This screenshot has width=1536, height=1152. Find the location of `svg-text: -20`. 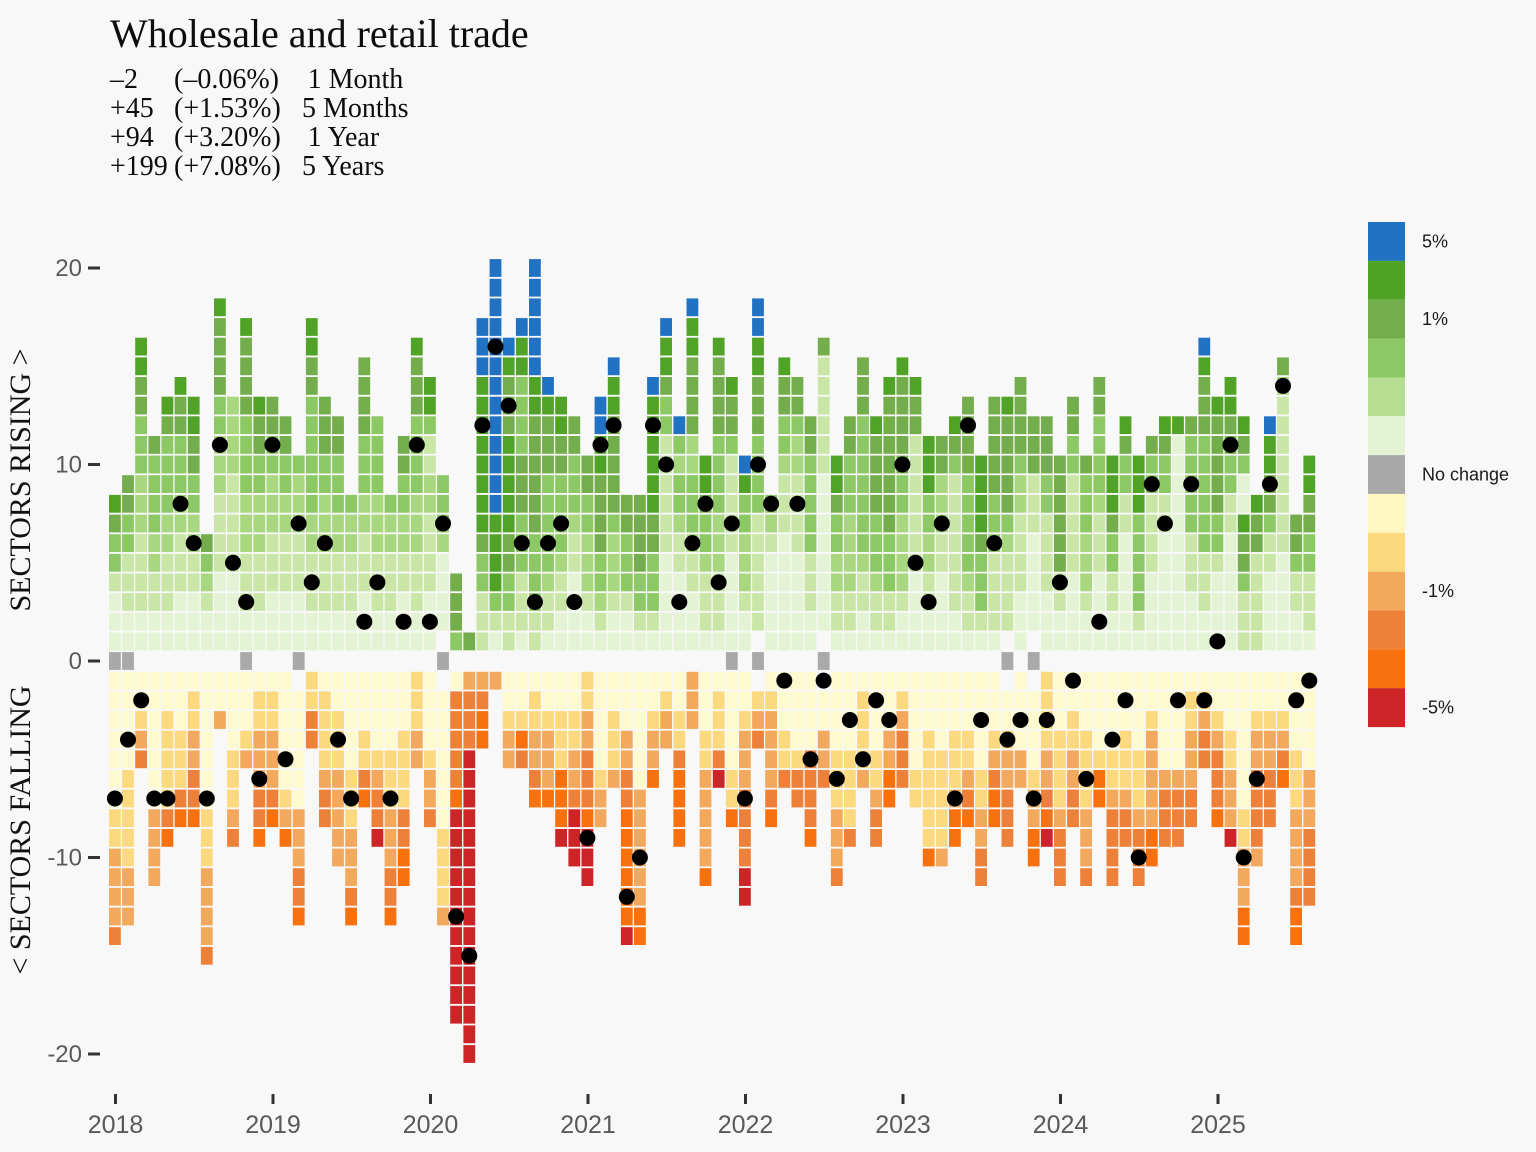

svg-text: -20 is located at coordinates (64, 1054).